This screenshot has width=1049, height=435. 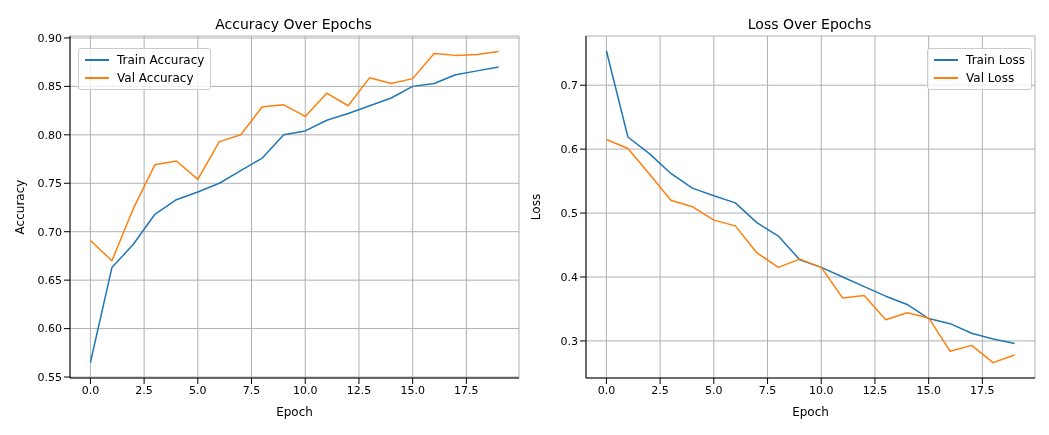 What do you see at coordinates (49, 329) in the screenshot?
I see `y-tick-label: 0.60` at bounding box center [49, 329].